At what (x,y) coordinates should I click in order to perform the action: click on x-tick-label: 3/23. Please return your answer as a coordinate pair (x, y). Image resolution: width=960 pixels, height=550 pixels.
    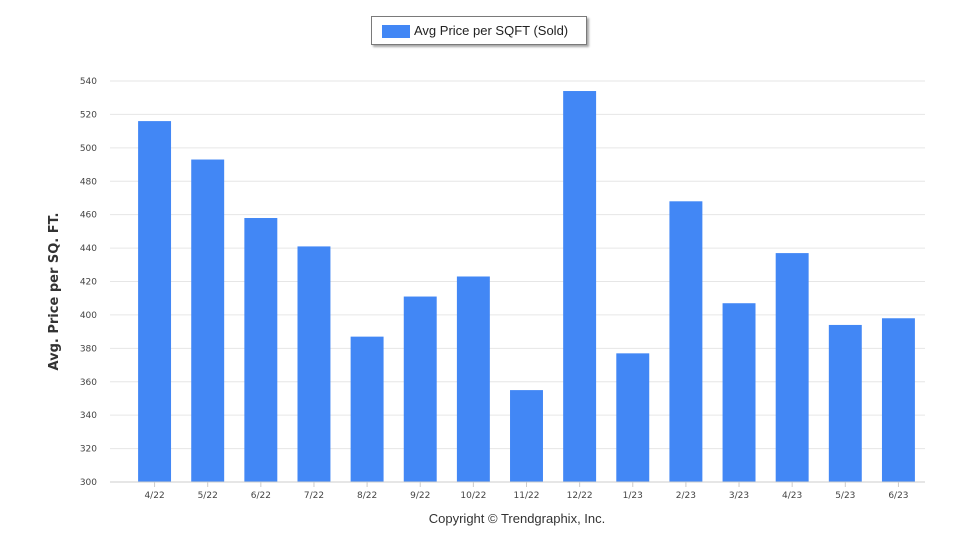
    Looking at the image, I should click on (739, 496).